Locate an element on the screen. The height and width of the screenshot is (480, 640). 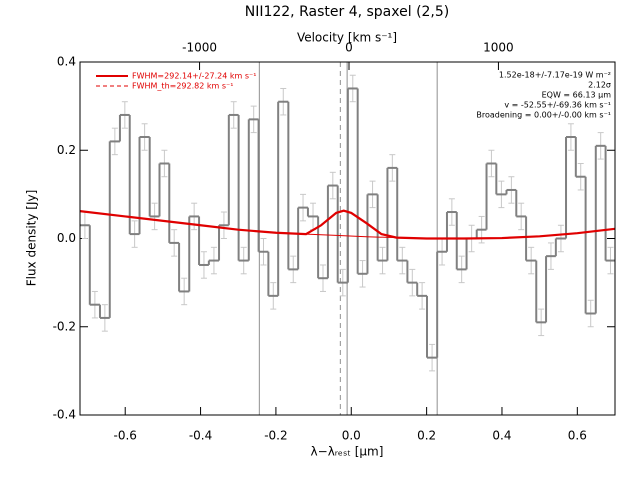
x-tick-label: 0.2 is located at coordinates (426, 436).